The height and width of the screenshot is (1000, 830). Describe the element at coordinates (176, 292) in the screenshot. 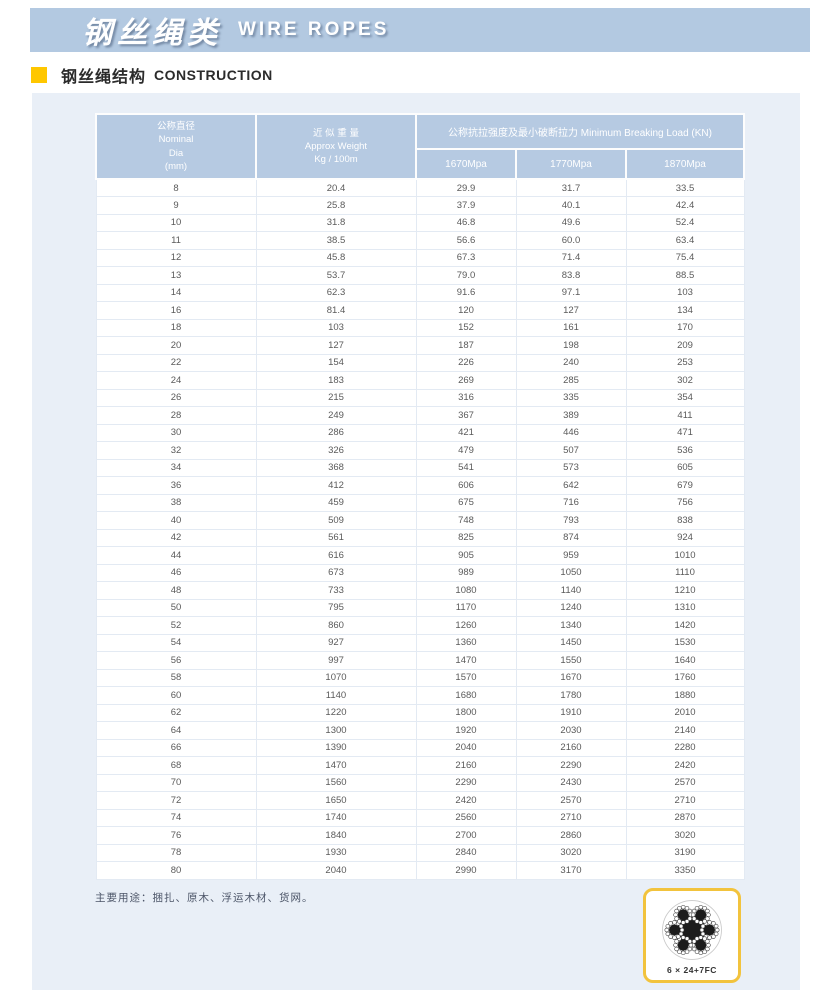

I see `table-cell: 14` at that location.